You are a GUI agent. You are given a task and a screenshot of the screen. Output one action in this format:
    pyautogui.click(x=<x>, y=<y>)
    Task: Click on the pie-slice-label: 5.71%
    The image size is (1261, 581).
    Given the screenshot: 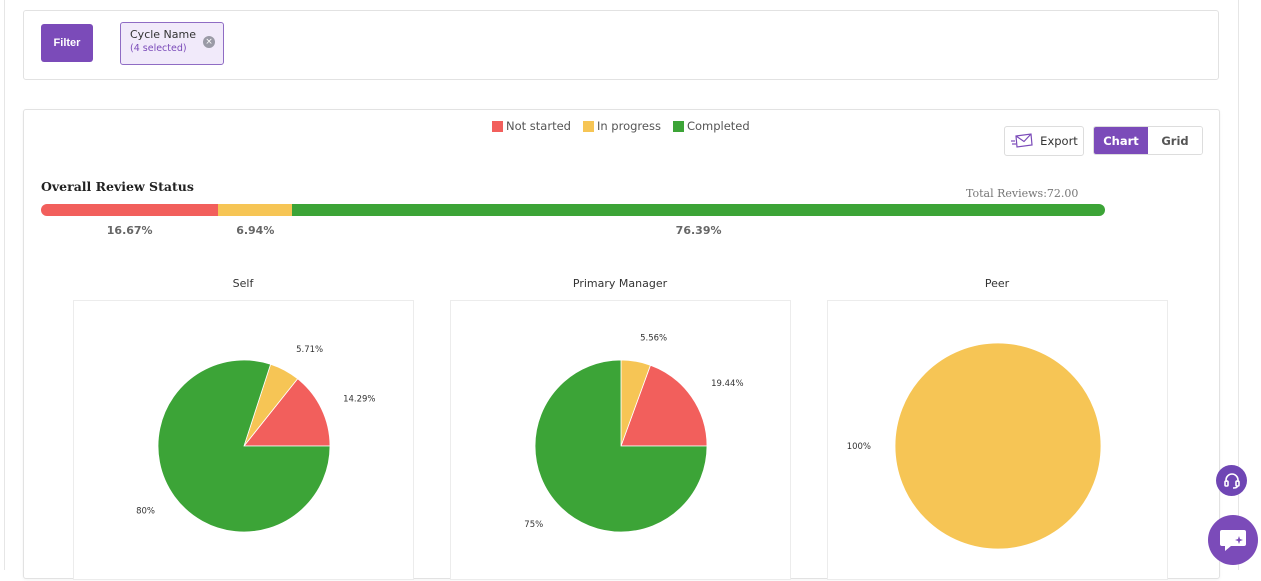 What is the action you would take?
    pyautogui.click(x=309, y=350)
    